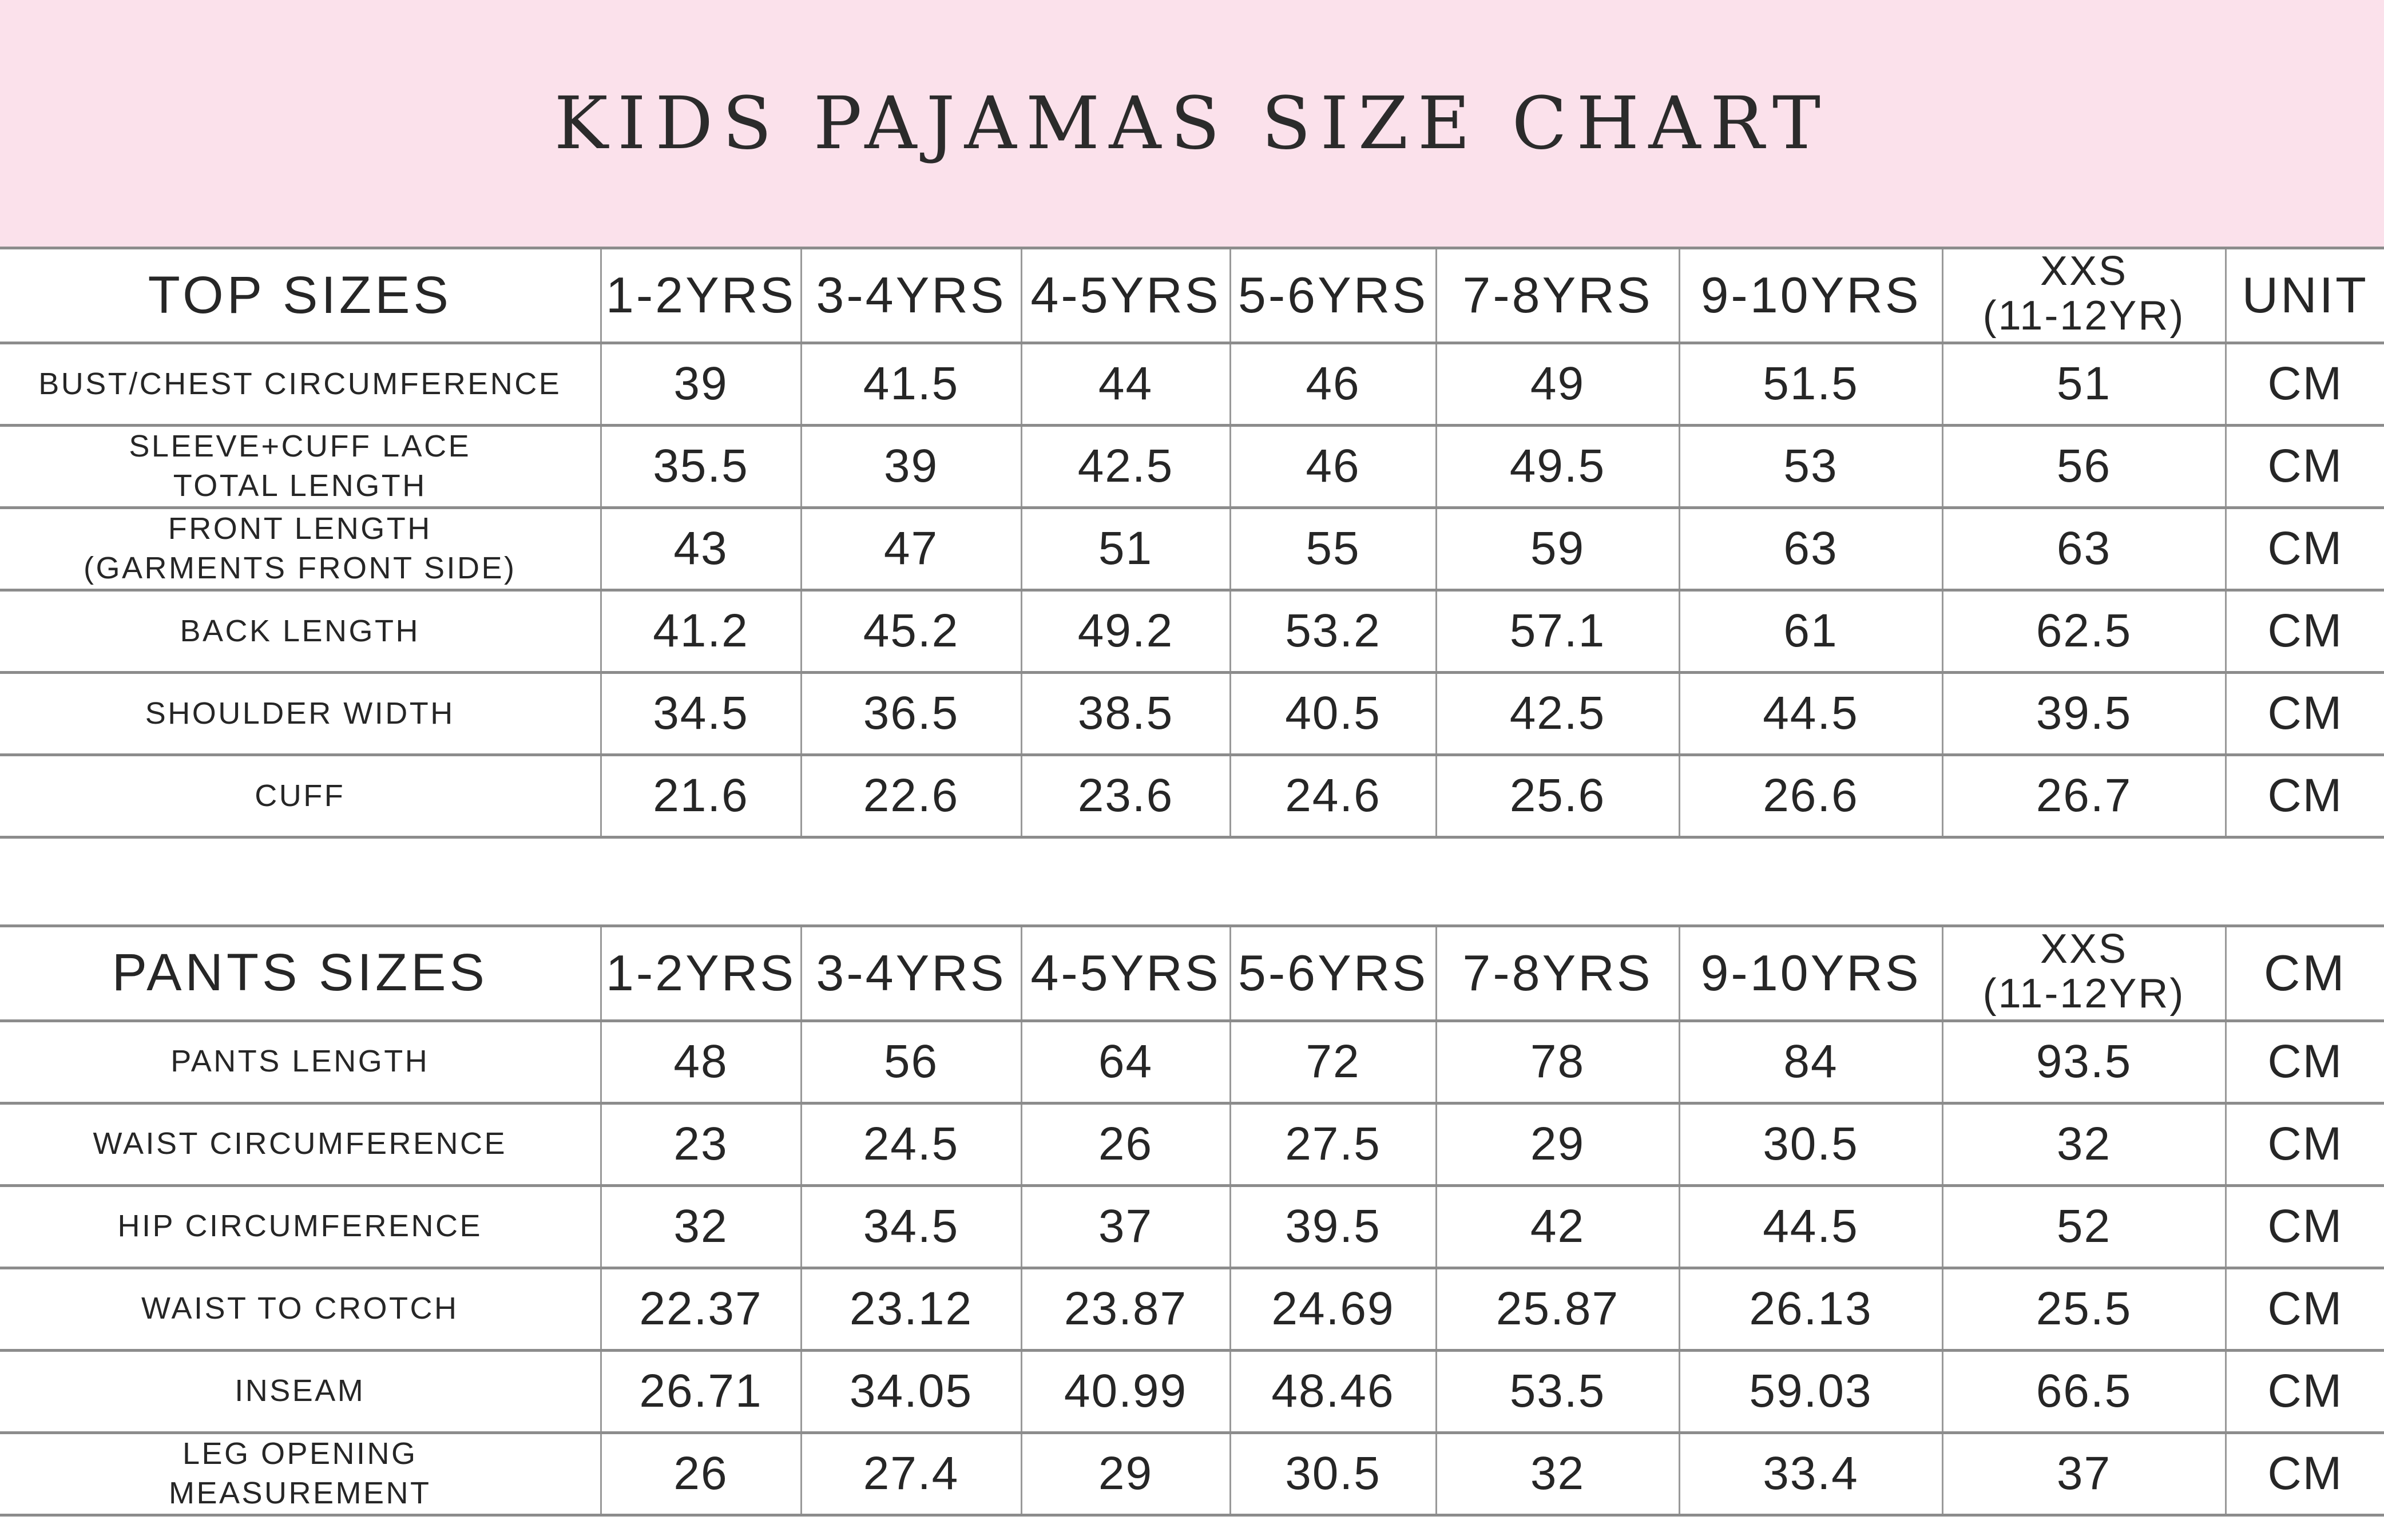 The image size is (2384, 1540). Describe the element at coordinates (1558, 383) in the screenshot. I see `cell-value: 49` at that location.